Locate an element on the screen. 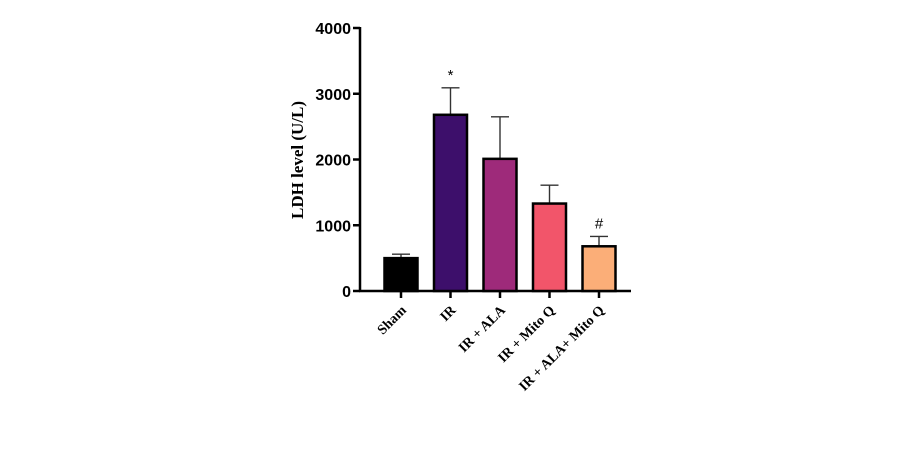 This screenshot has width=900, height=455. significance-marker: # is located at coordinates (599, 223).